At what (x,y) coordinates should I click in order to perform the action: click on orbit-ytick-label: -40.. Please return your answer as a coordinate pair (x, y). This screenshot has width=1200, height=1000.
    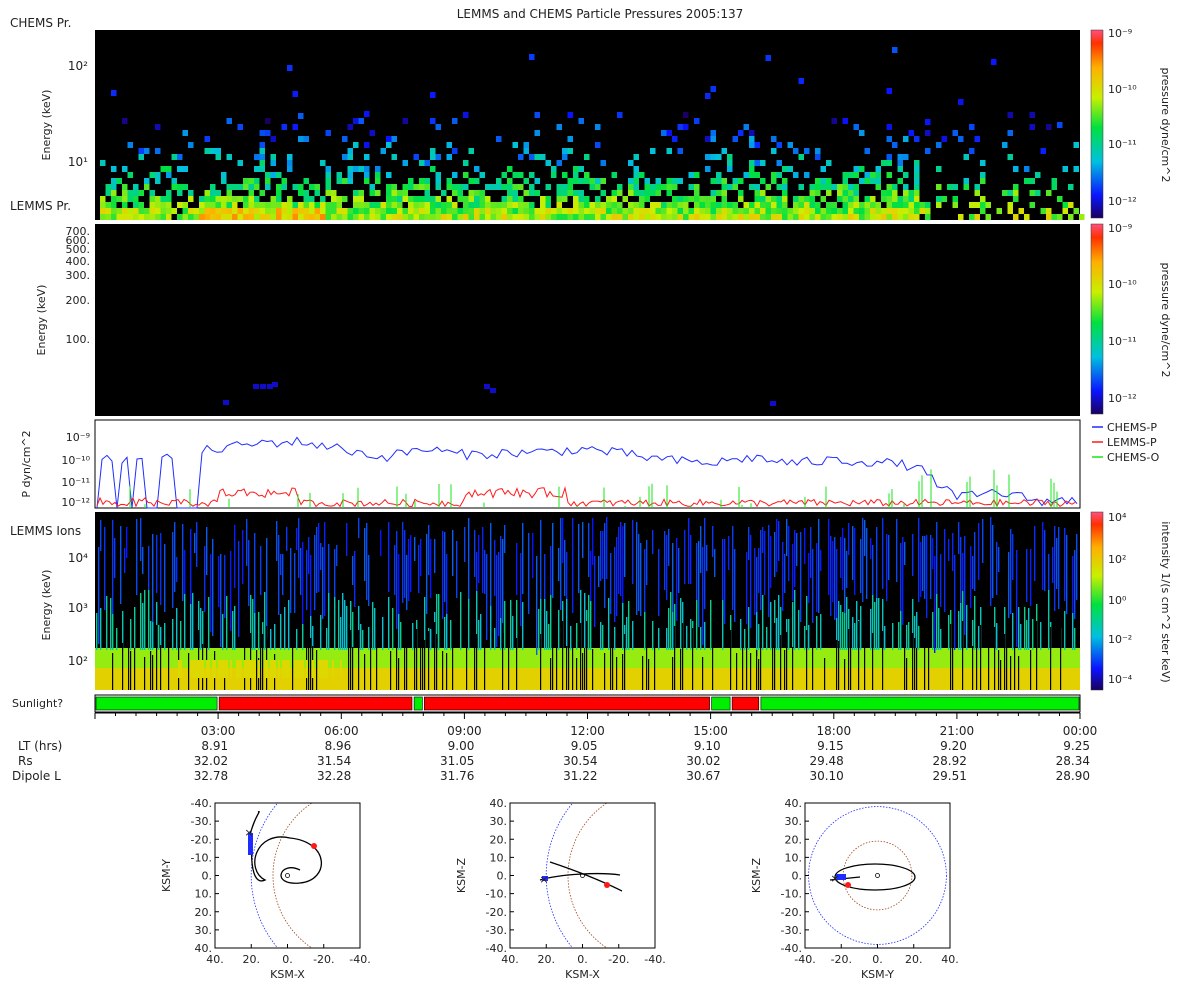
    Looking at the image, I should click on (496, 948).